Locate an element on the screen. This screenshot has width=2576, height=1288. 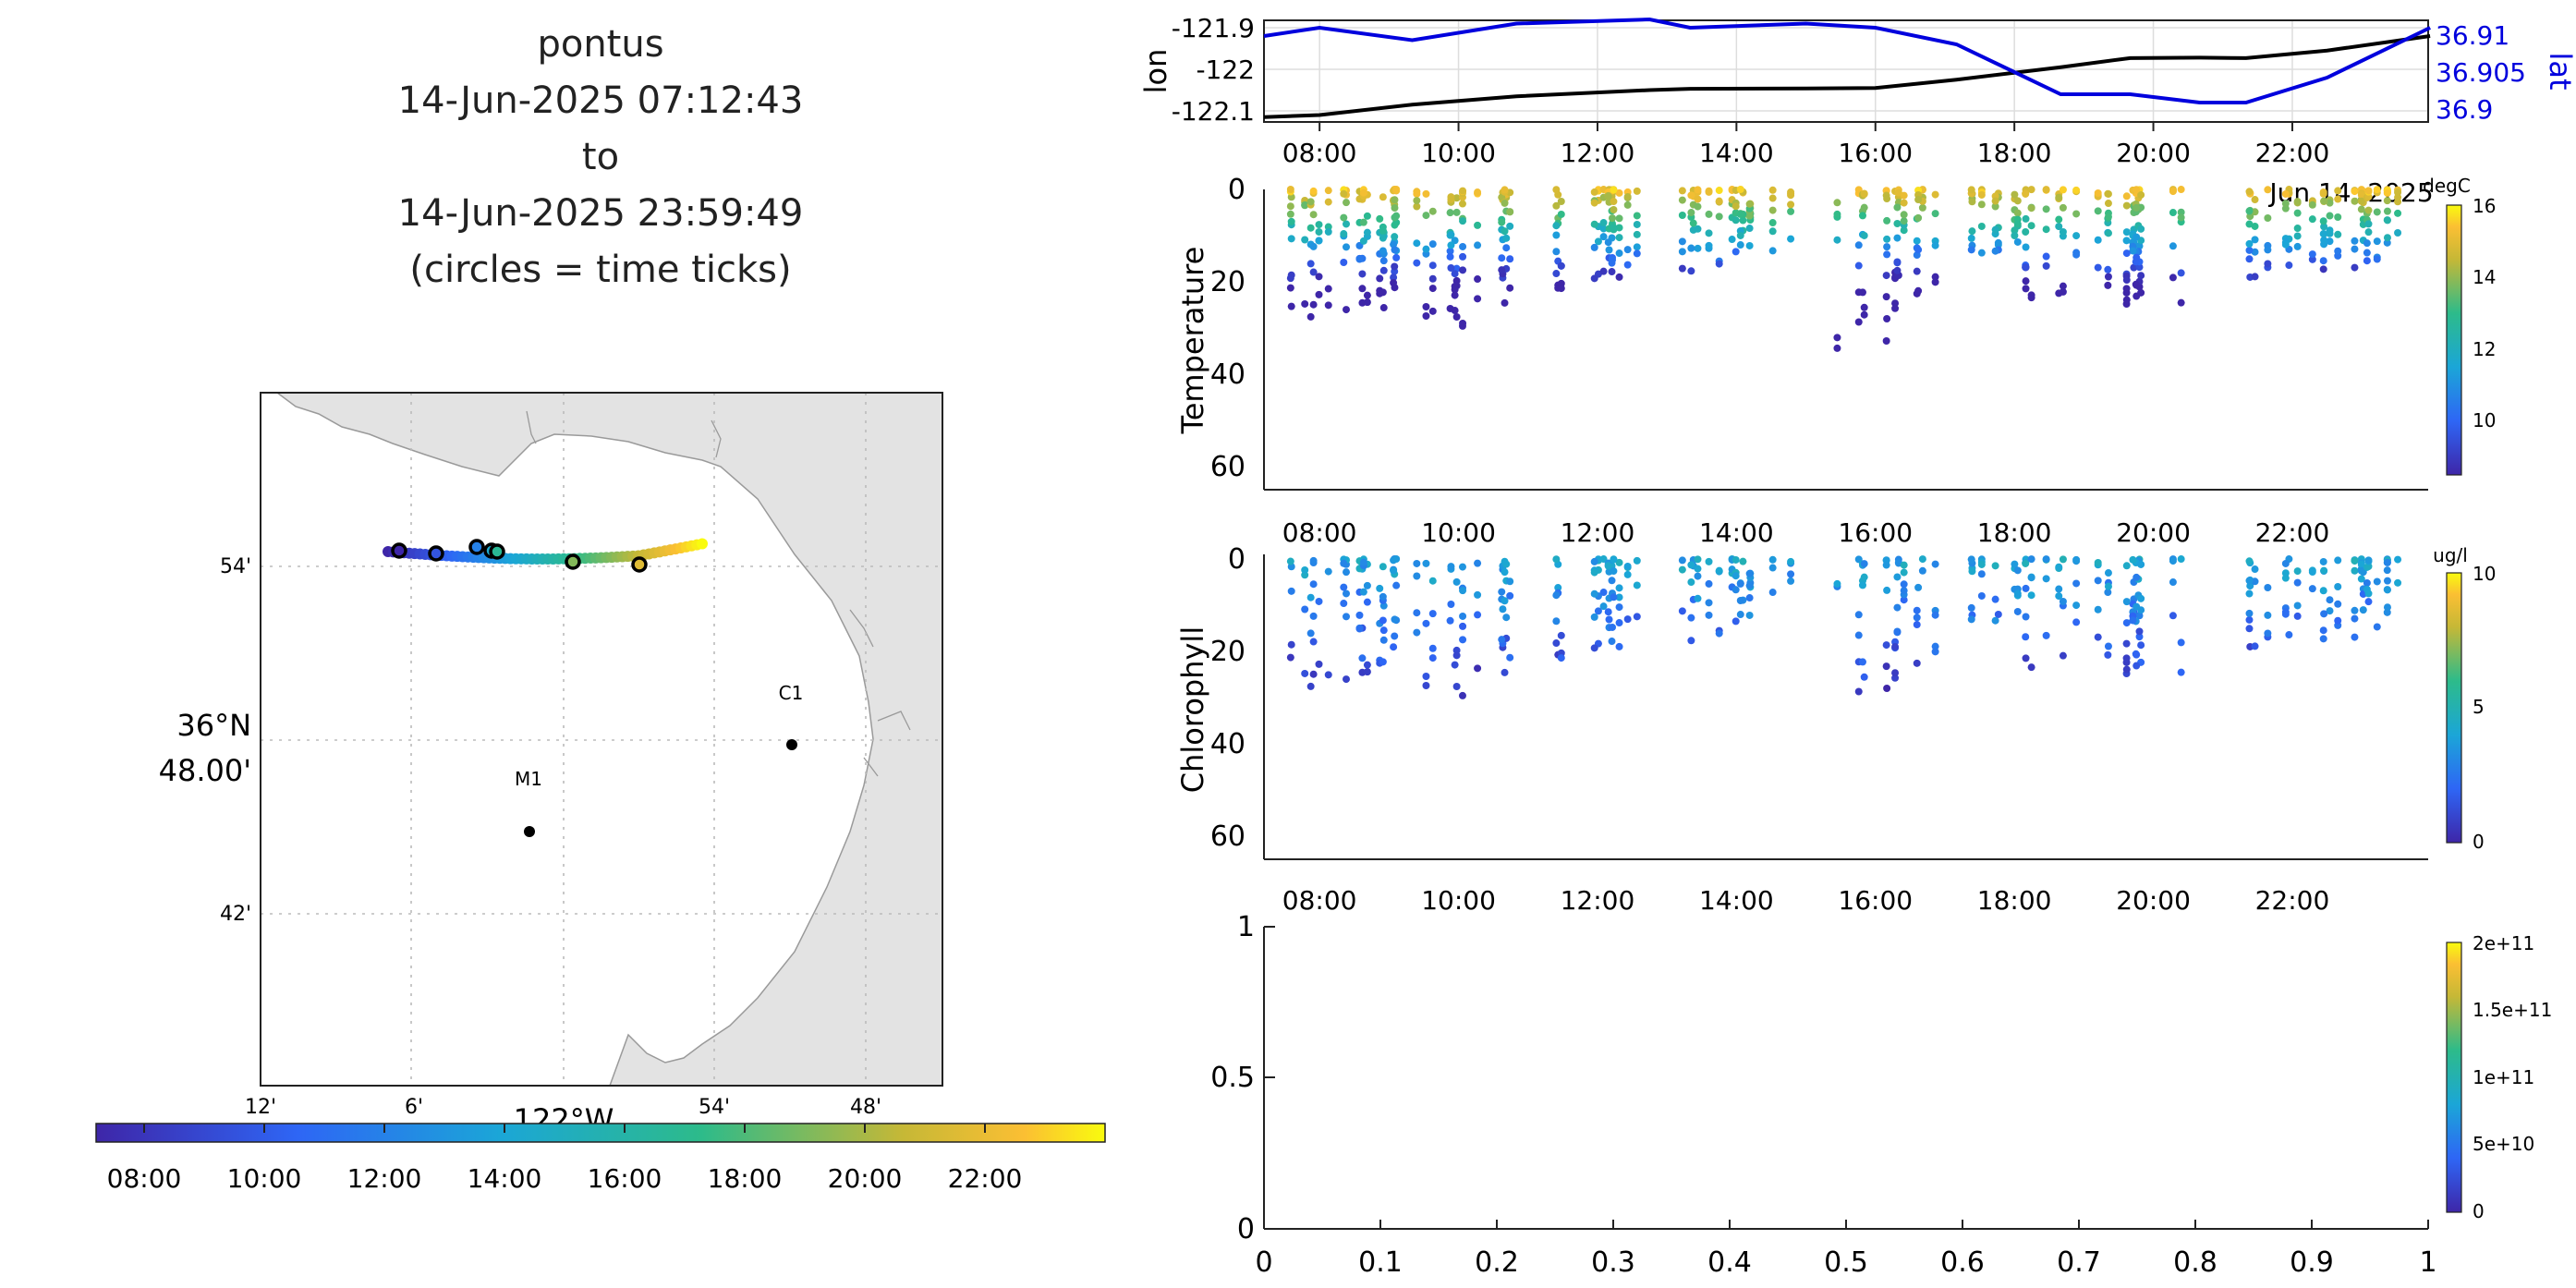
empty-x-tick-label: 0.7 is located at coordinates (2079, 1262).